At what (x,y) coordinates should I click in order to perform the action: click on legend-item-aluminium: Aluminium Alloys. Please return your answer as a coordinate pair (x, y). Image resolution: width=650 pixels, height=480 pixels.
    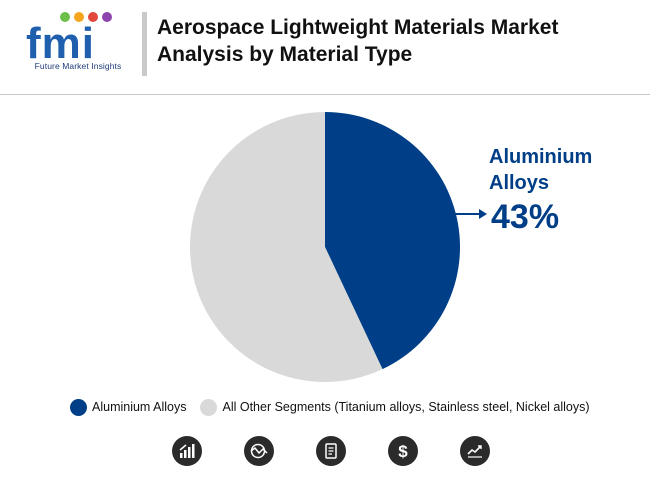
    Looking at the image, I should click on (128, 407).